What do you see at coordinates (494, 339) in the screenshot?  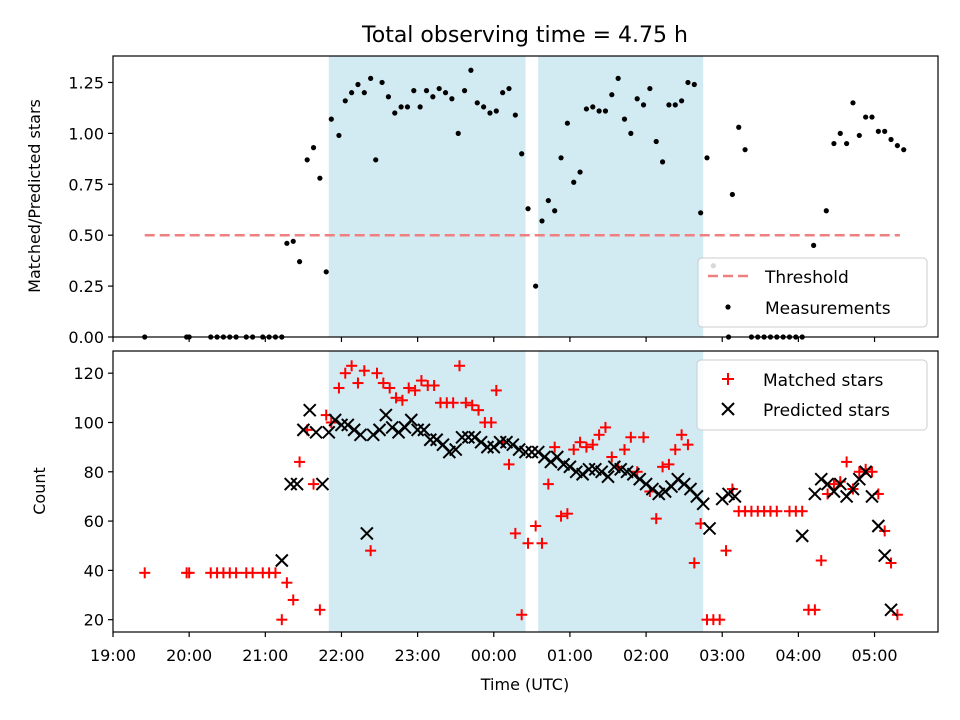 I see `top-x-ticks` at bounding box center [494, 339].